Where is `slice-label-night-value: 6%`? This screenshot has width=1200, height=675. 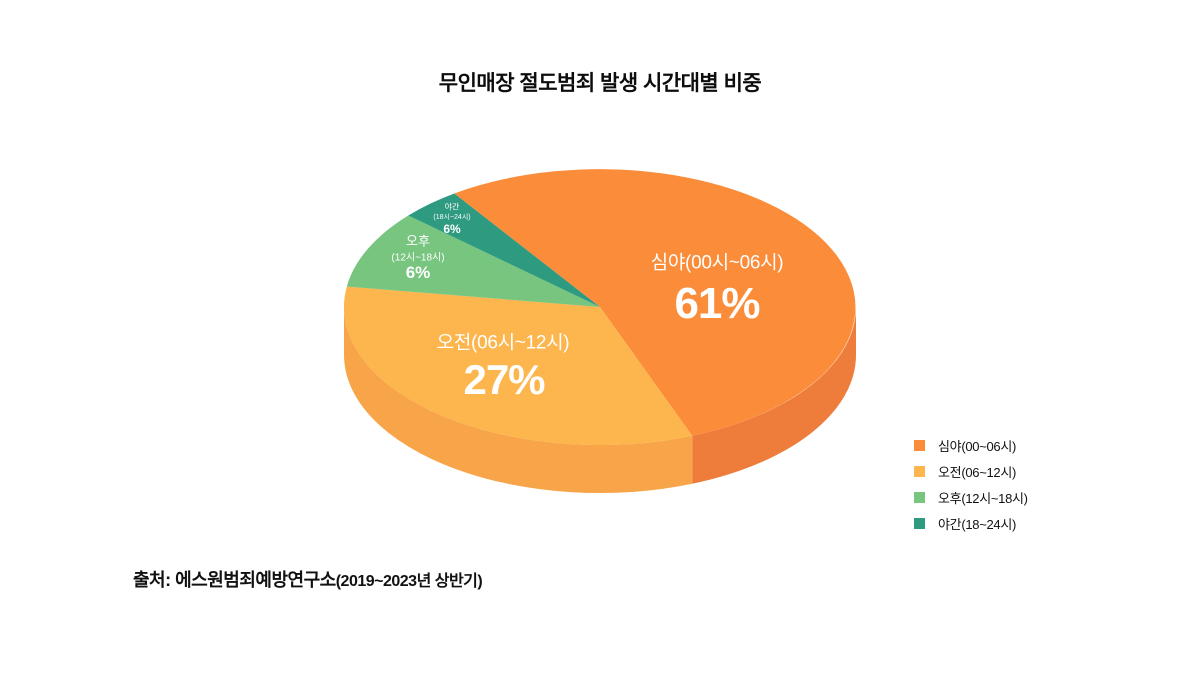
slice-label-night-value: 6% is located at coordinates (452, 229).